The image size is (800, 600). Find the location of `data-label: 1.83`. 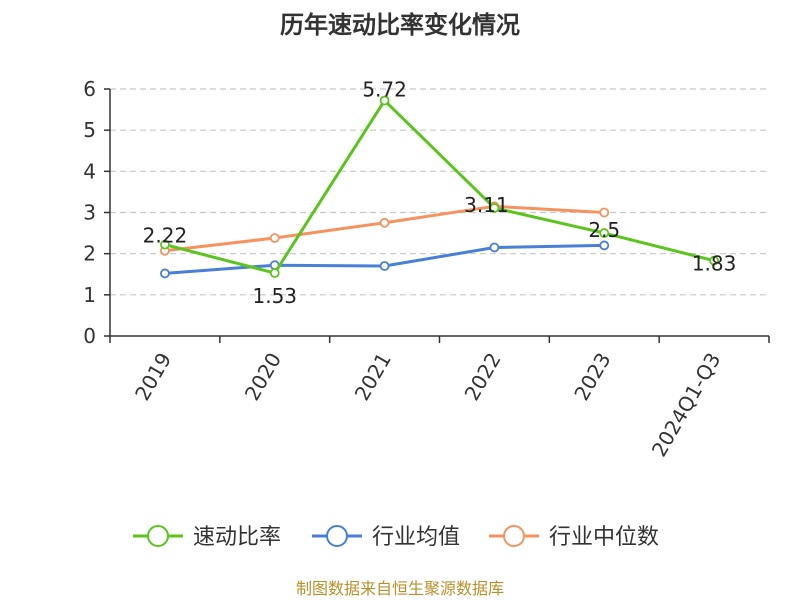

data-label: 1.83 is located at coordinates (714, 264).